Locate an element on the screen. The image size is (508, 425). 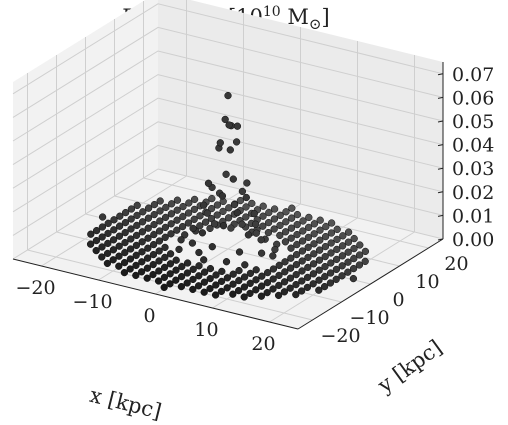
y-tick-label: 0 is located at coordinates (398, 300).